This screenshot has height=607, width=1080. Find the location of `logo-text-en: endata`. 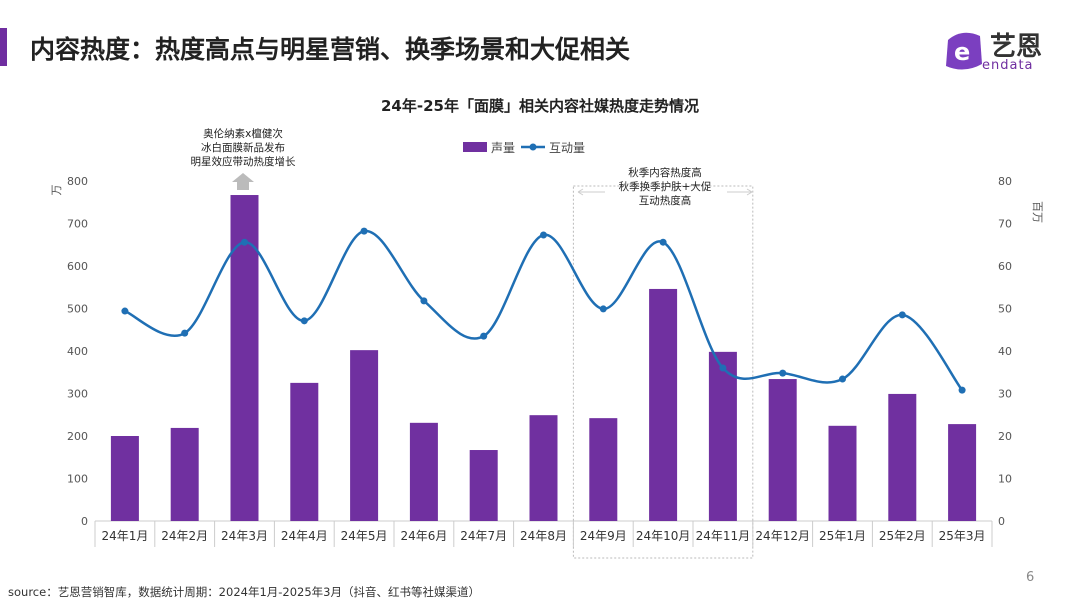

logo-text-en: endata is located at coordinates (1008, 65).